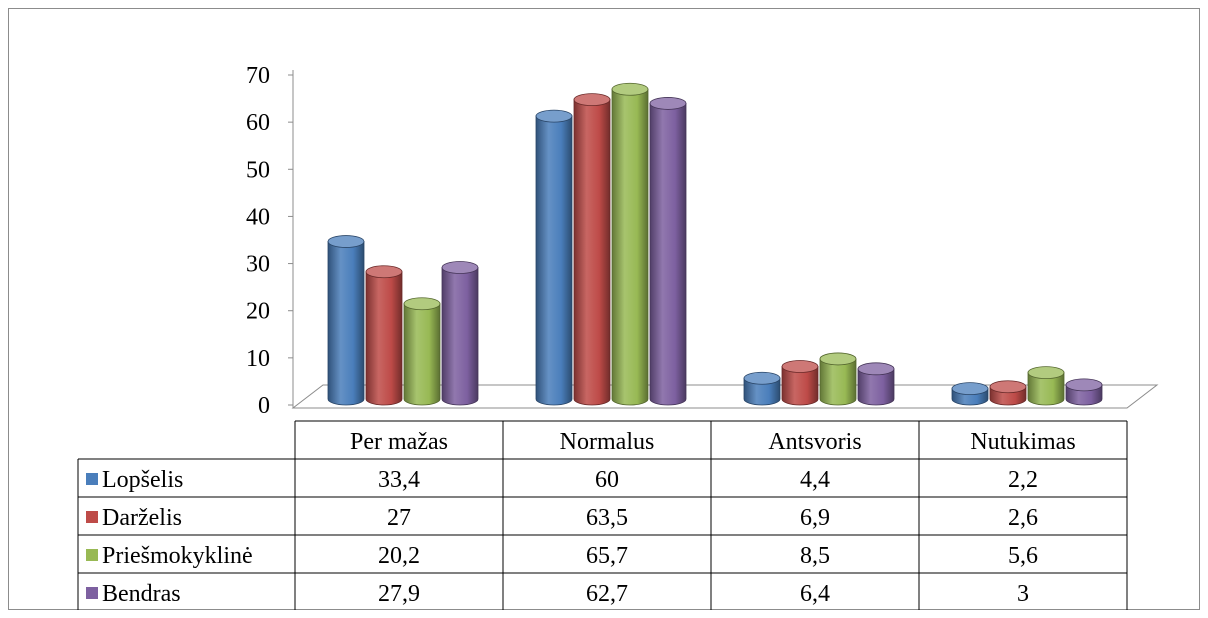 This screenshot has width=1208, height=618. I want to click on bar-Bendras-Normalus, so click(668, 251).